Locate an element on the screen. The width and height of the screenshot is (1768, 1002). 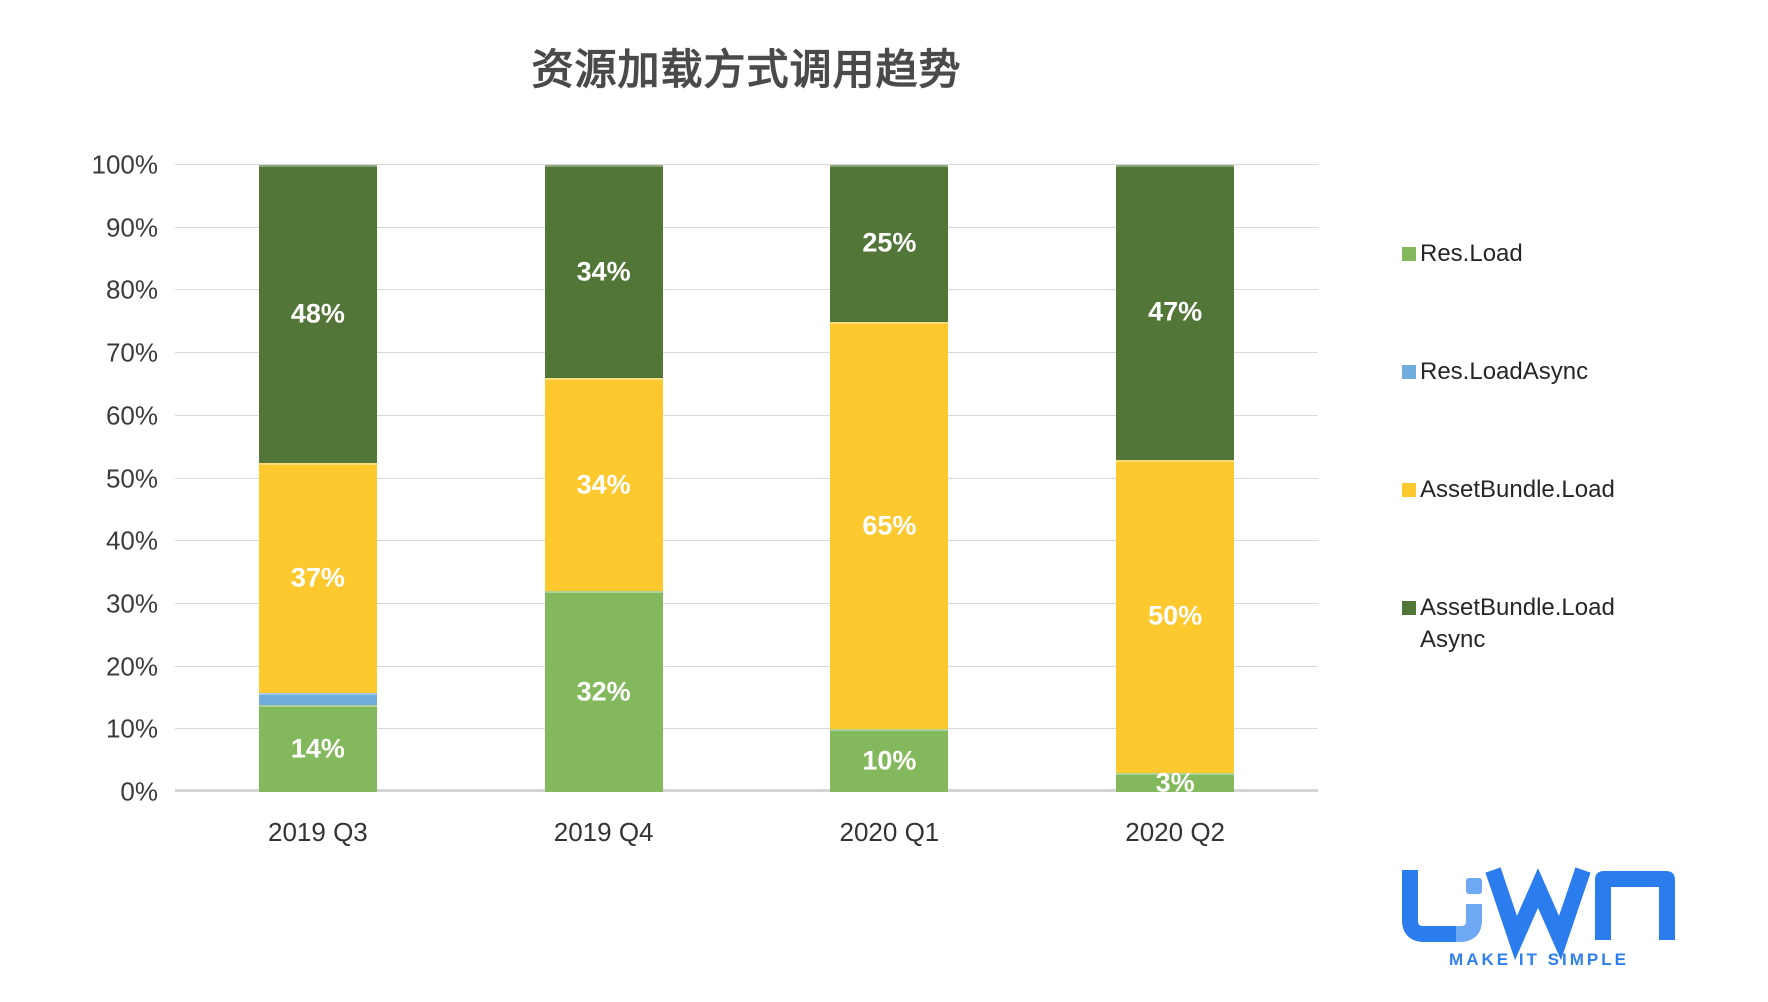
bar-segment: 48% is located at coordinates (317, 314).